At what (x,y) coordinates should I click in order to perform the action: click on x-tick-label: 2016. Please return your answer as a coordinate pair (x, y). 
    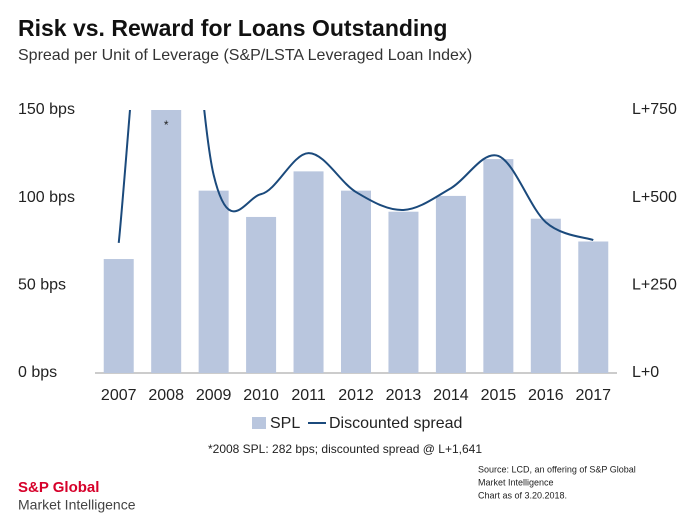
    Looking at the image, I should click on (546, 395).